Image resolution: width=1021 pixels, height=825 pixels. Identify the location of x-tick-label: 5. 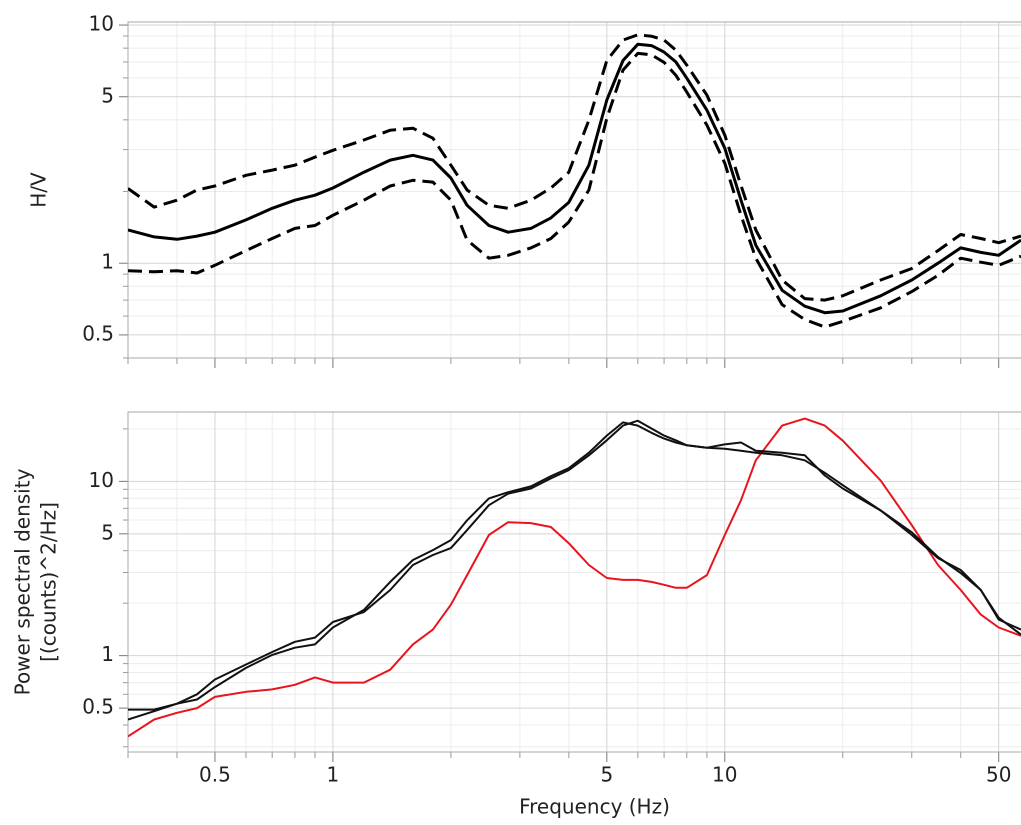
(606, 775).